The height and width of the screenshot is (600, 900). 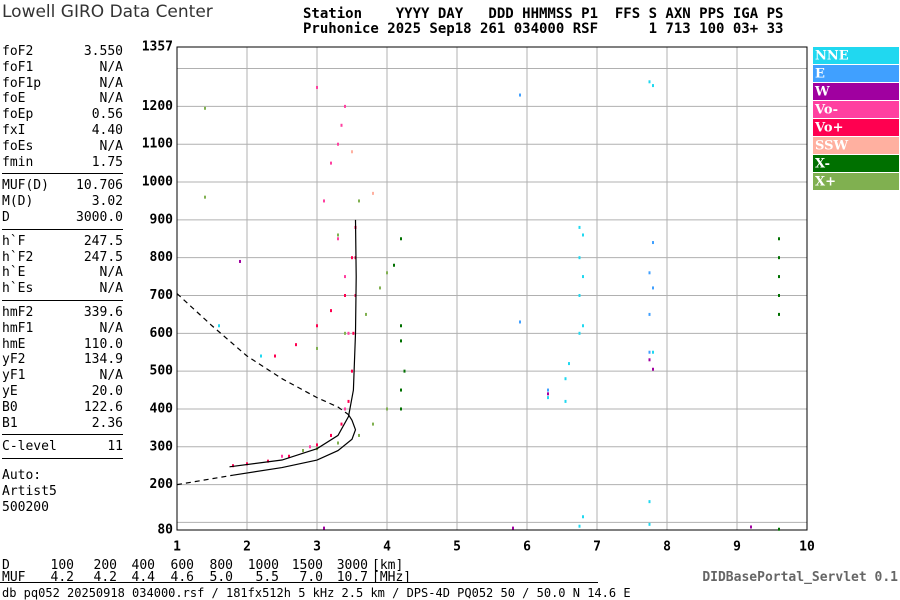 What do you see at coordinates (10, 407) in the screenshot?
I see `param-label: B0` at bounding box center [10, 407].